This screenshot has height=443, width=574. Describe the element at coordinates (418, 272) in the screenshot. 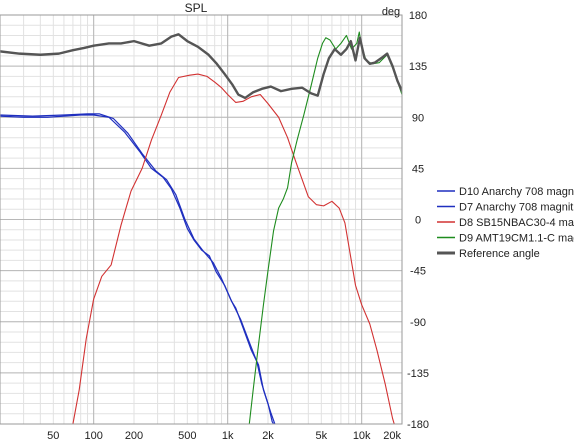

I see `y-tick-label: -45` at that location.